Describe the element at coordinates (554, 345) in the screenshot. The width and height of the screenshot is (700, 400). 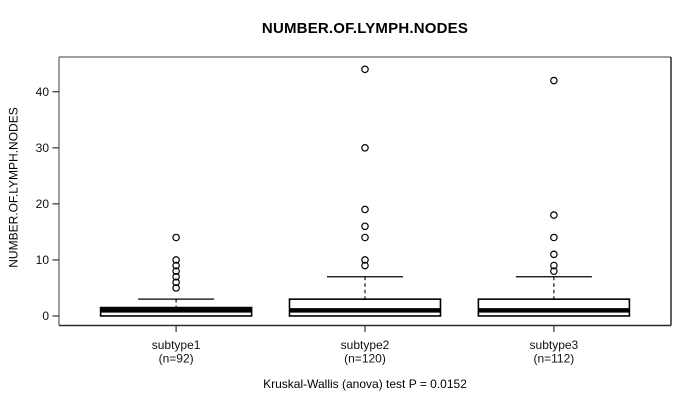
I see `x-label-subtype3: subtype3` at that location.